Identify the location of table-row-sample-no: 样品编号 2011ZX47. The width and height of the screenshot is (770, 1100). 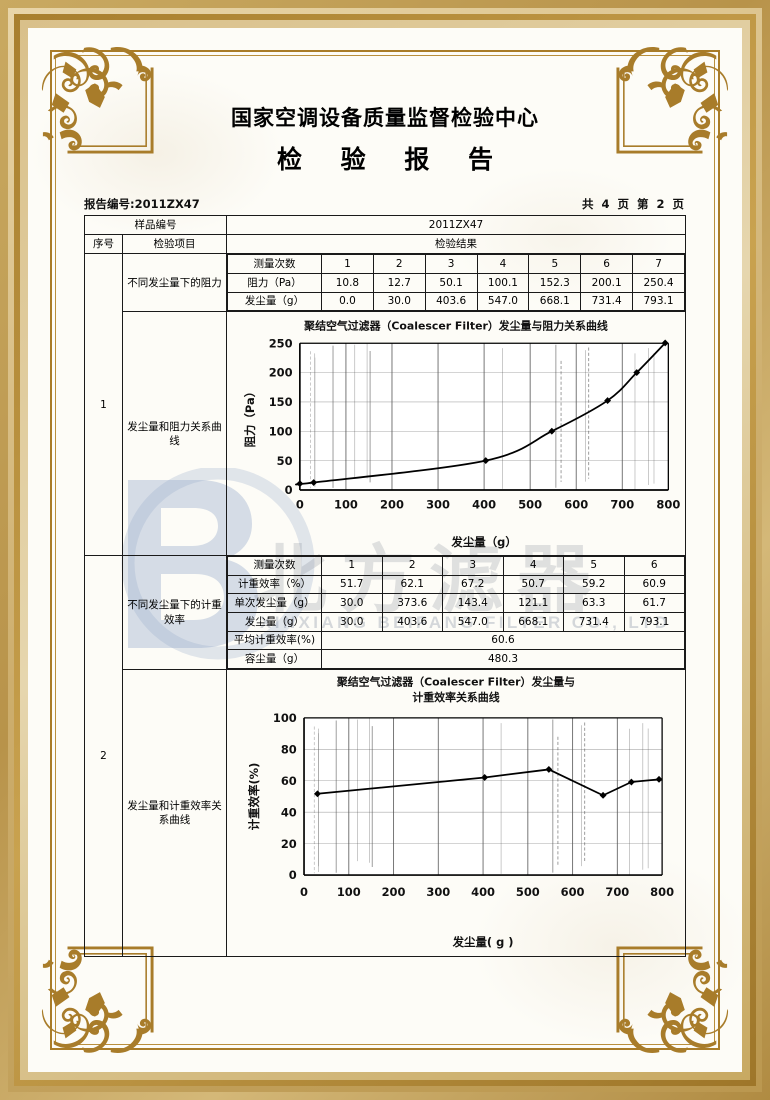
(385, 225).